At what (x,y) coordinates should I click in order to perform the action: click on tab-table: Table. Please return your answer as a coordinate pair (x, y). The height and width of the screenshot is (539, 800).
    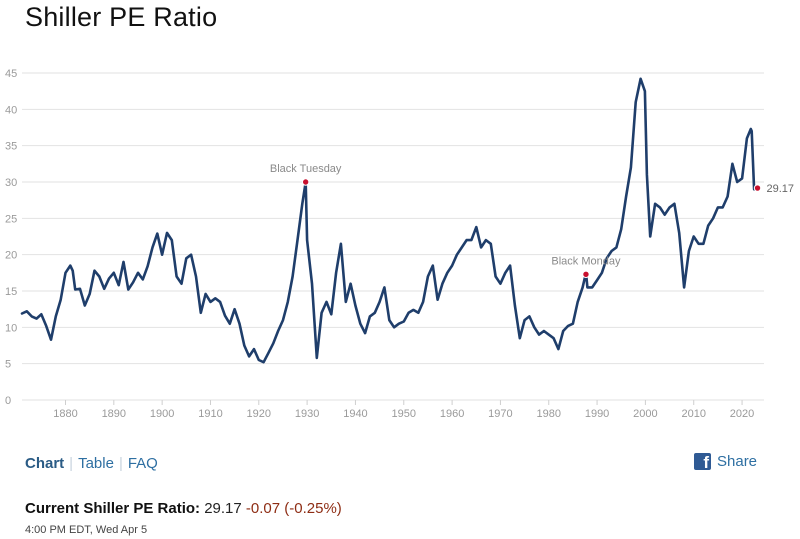
    Looking at the image, I should click on (96, 463).